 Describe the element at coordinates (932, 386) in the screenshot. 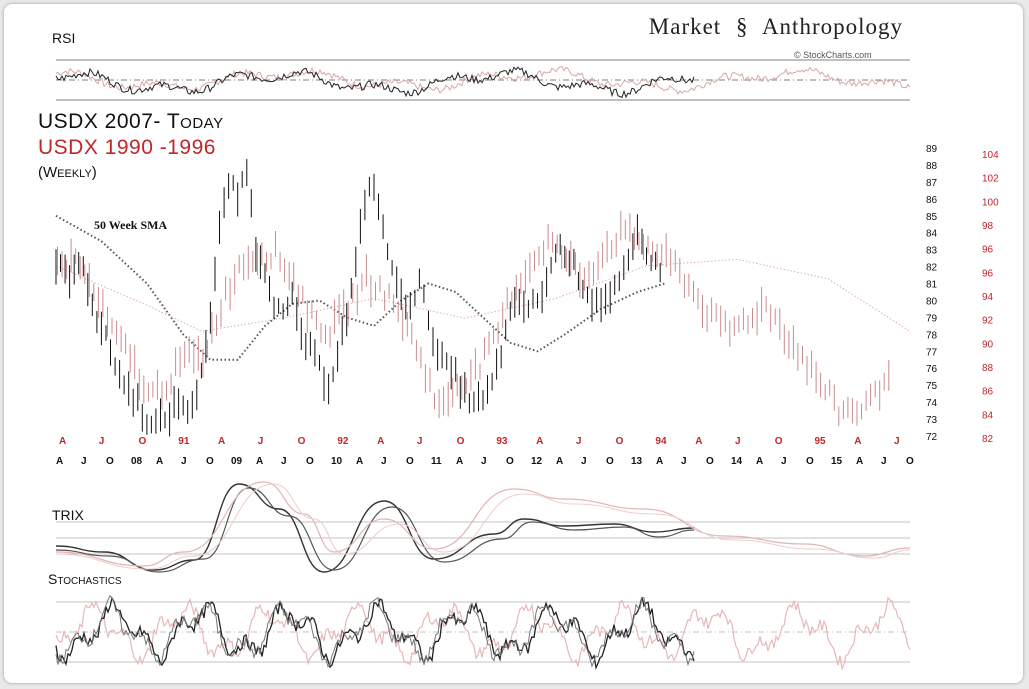

I see `left-tick-label: 75` at that location.